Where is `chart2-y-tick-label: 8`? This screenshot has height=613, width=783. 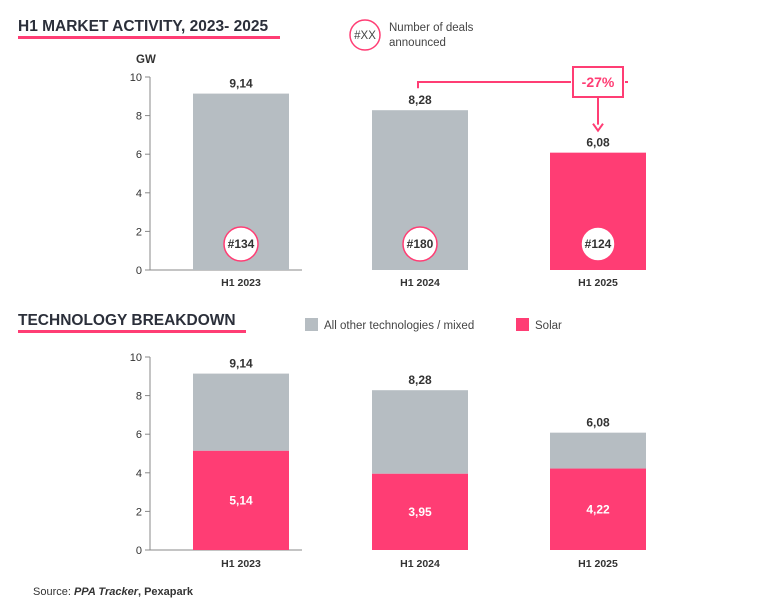 chart2-y-tick-label: 8 is located at coordinates (139, 397).